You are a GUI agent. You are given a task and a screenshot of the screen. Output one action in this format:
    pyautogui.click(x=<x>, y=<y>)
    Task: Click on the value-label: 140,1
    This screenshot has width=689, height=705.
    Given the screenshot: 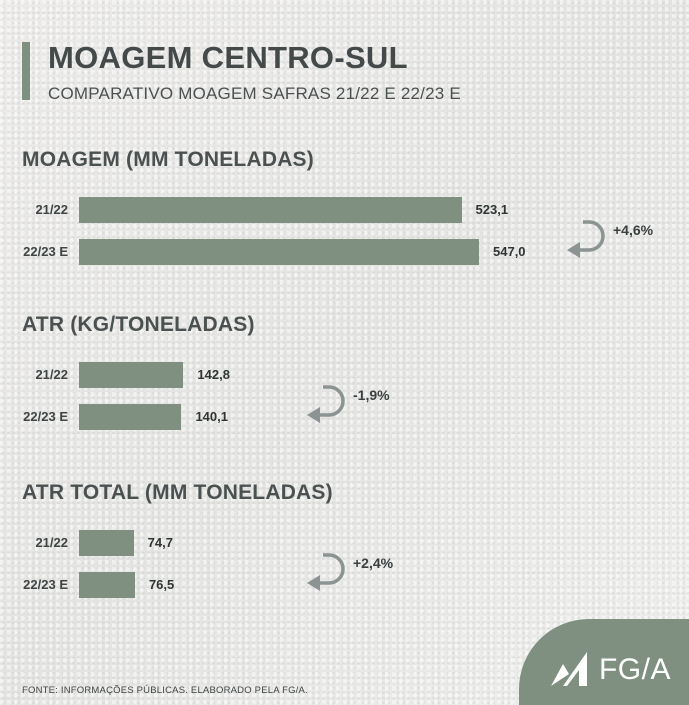 What is the action you would take?
    pyautogui.click(x=211, y=416)
    